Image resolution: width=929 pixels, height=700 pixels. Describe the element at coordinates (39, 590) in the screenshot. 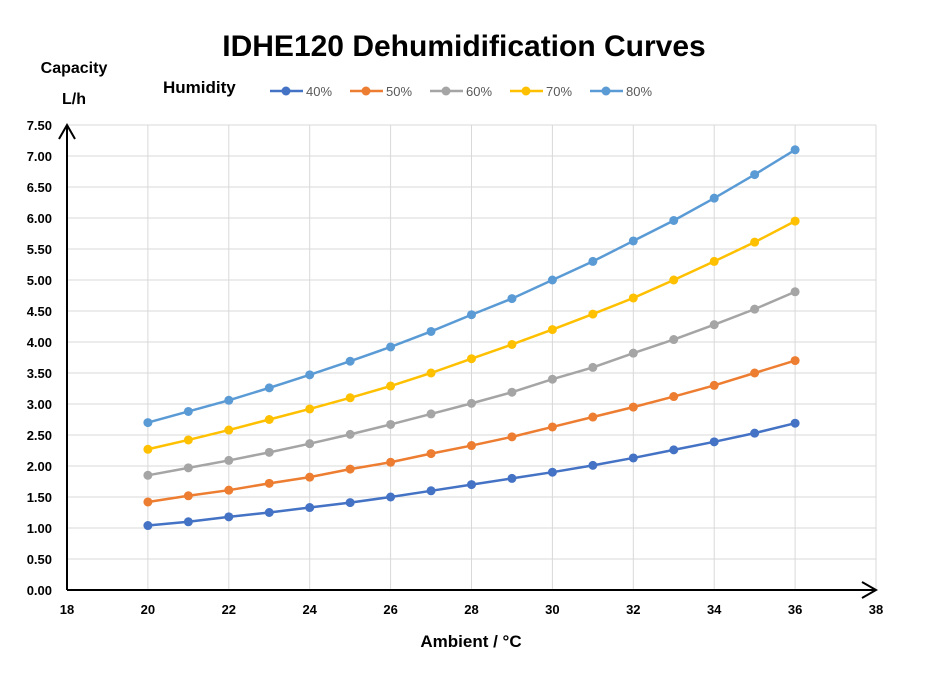

I see `y-tick-label: 0.00` at that location.